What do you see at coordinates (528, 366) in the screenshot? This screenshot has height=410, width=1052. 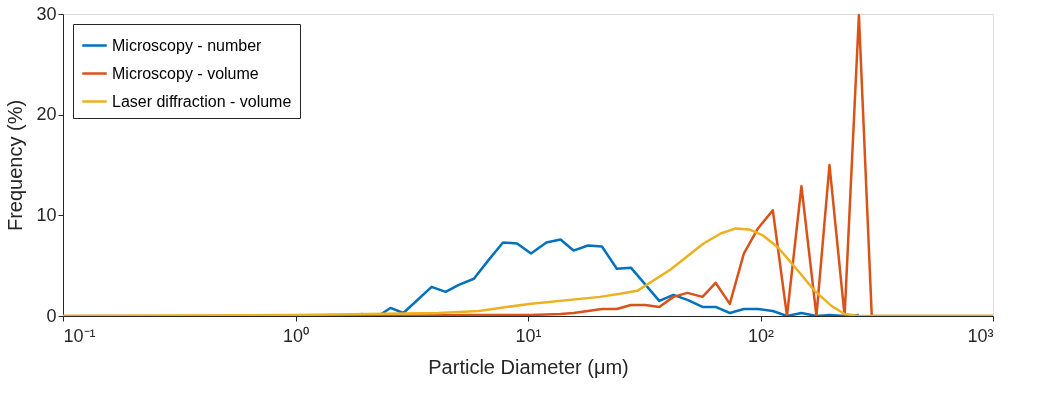 I see `x-axis-title: Particle Diameter (μm)` at bounding box center [528, 366].